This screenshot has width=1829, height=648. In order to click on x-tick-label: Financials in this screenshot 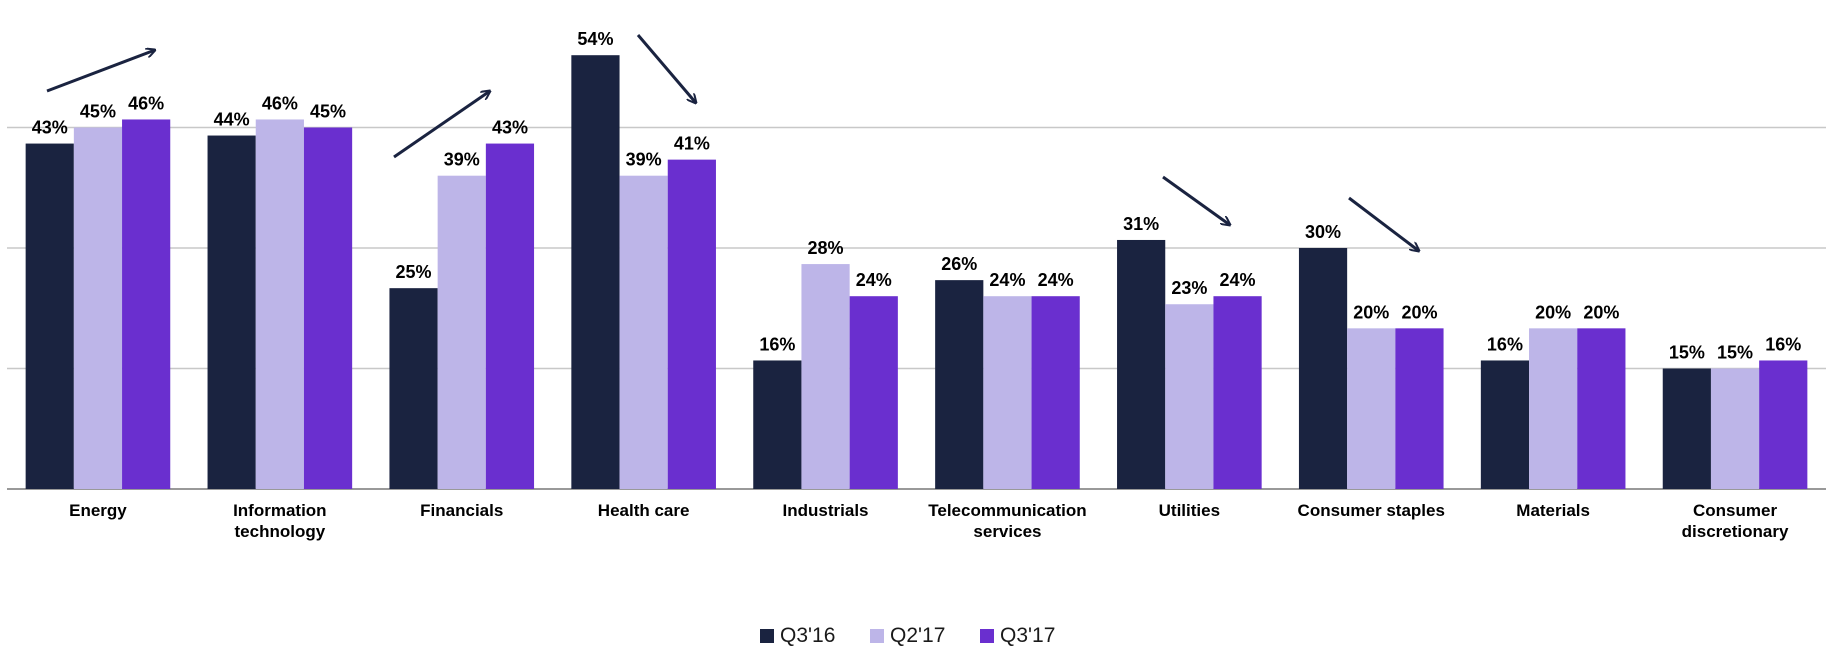, I will do `click(462, 510)`.